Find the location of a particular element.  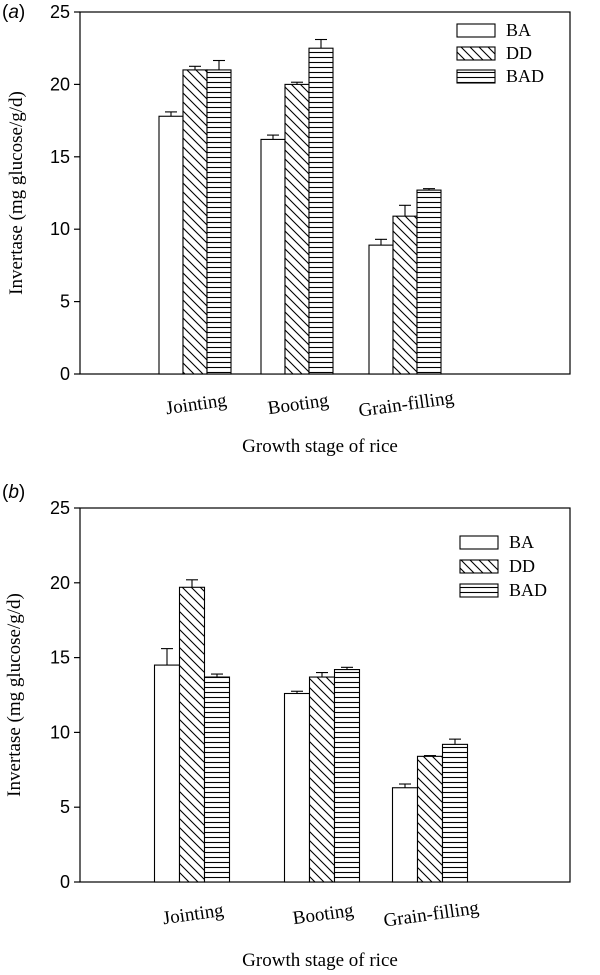

panel-label: (a) is located at coordinates (13, 12).